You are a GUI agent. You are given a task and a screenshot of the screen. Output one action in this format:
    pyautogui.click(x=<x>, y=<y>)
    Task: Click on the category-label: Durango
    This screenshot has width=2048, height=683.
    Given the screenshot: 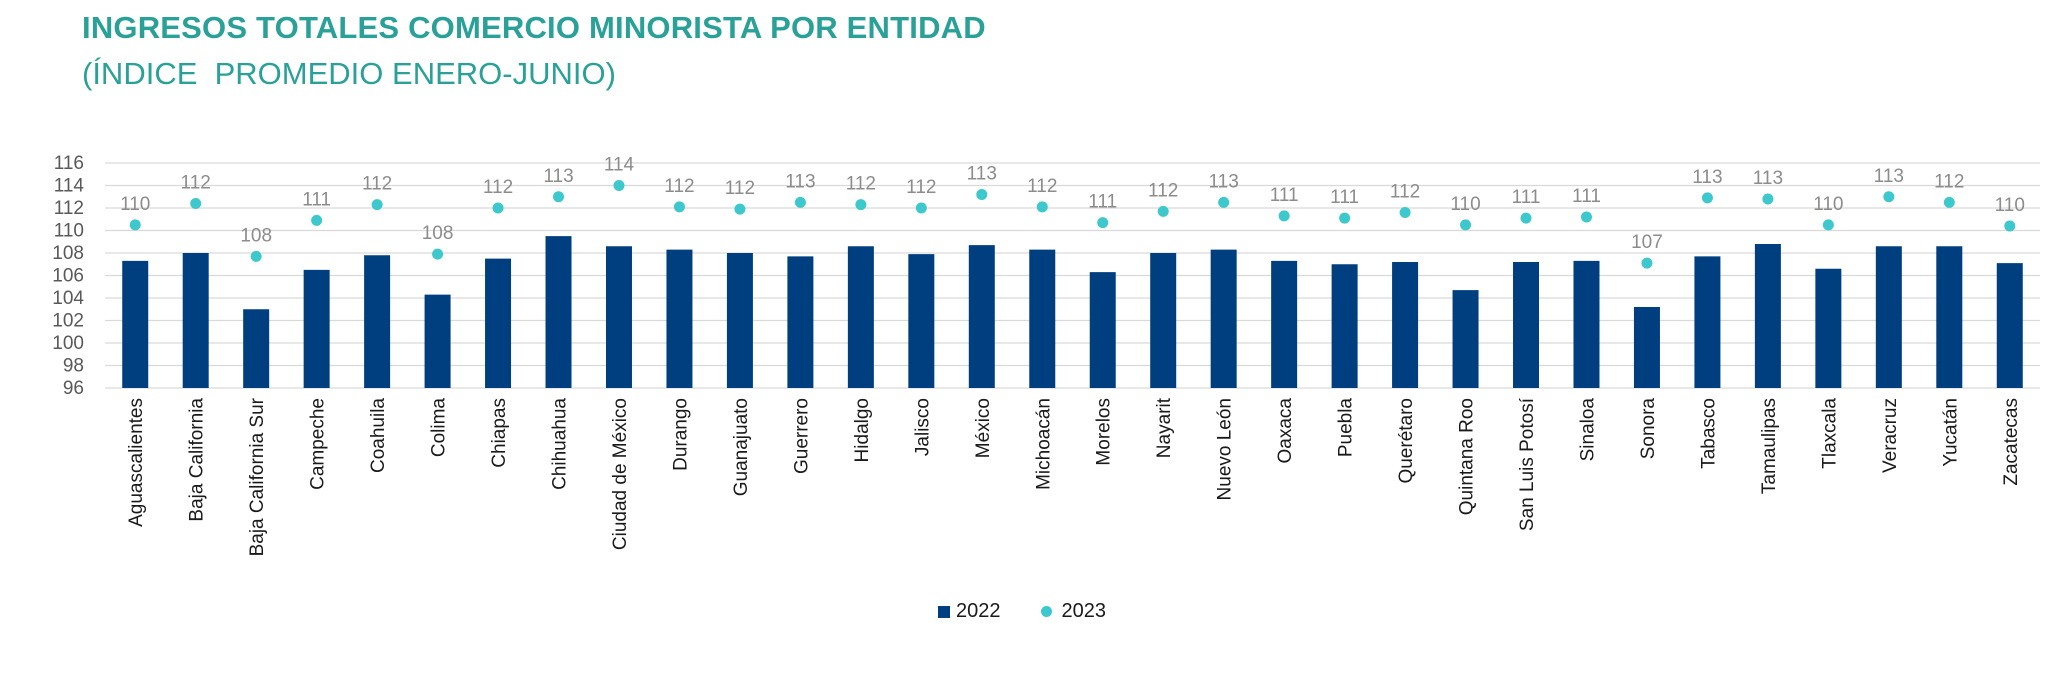 What is the action you would take?
    pyautogui.click(x=680, y=434)
    